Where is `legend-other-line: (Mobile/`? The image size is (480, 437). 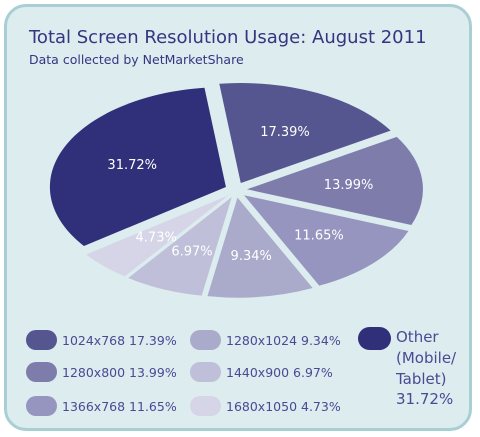 legend-other-line: (Mobile/ is located at coordinates (426, 358).